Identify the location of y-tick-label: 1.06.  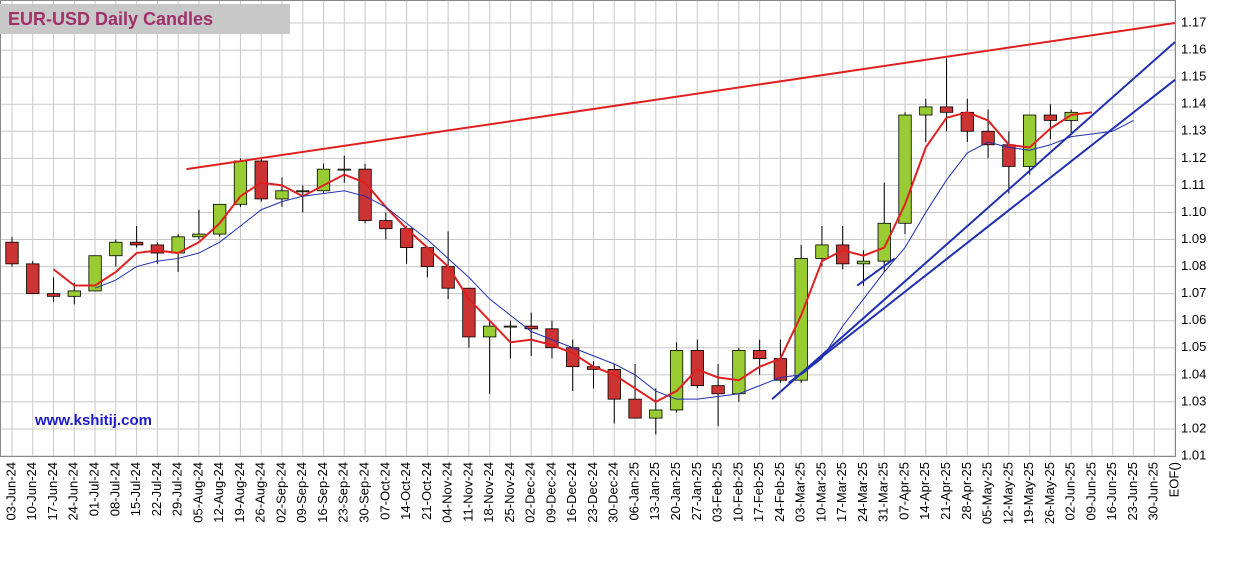
(1193, 319).